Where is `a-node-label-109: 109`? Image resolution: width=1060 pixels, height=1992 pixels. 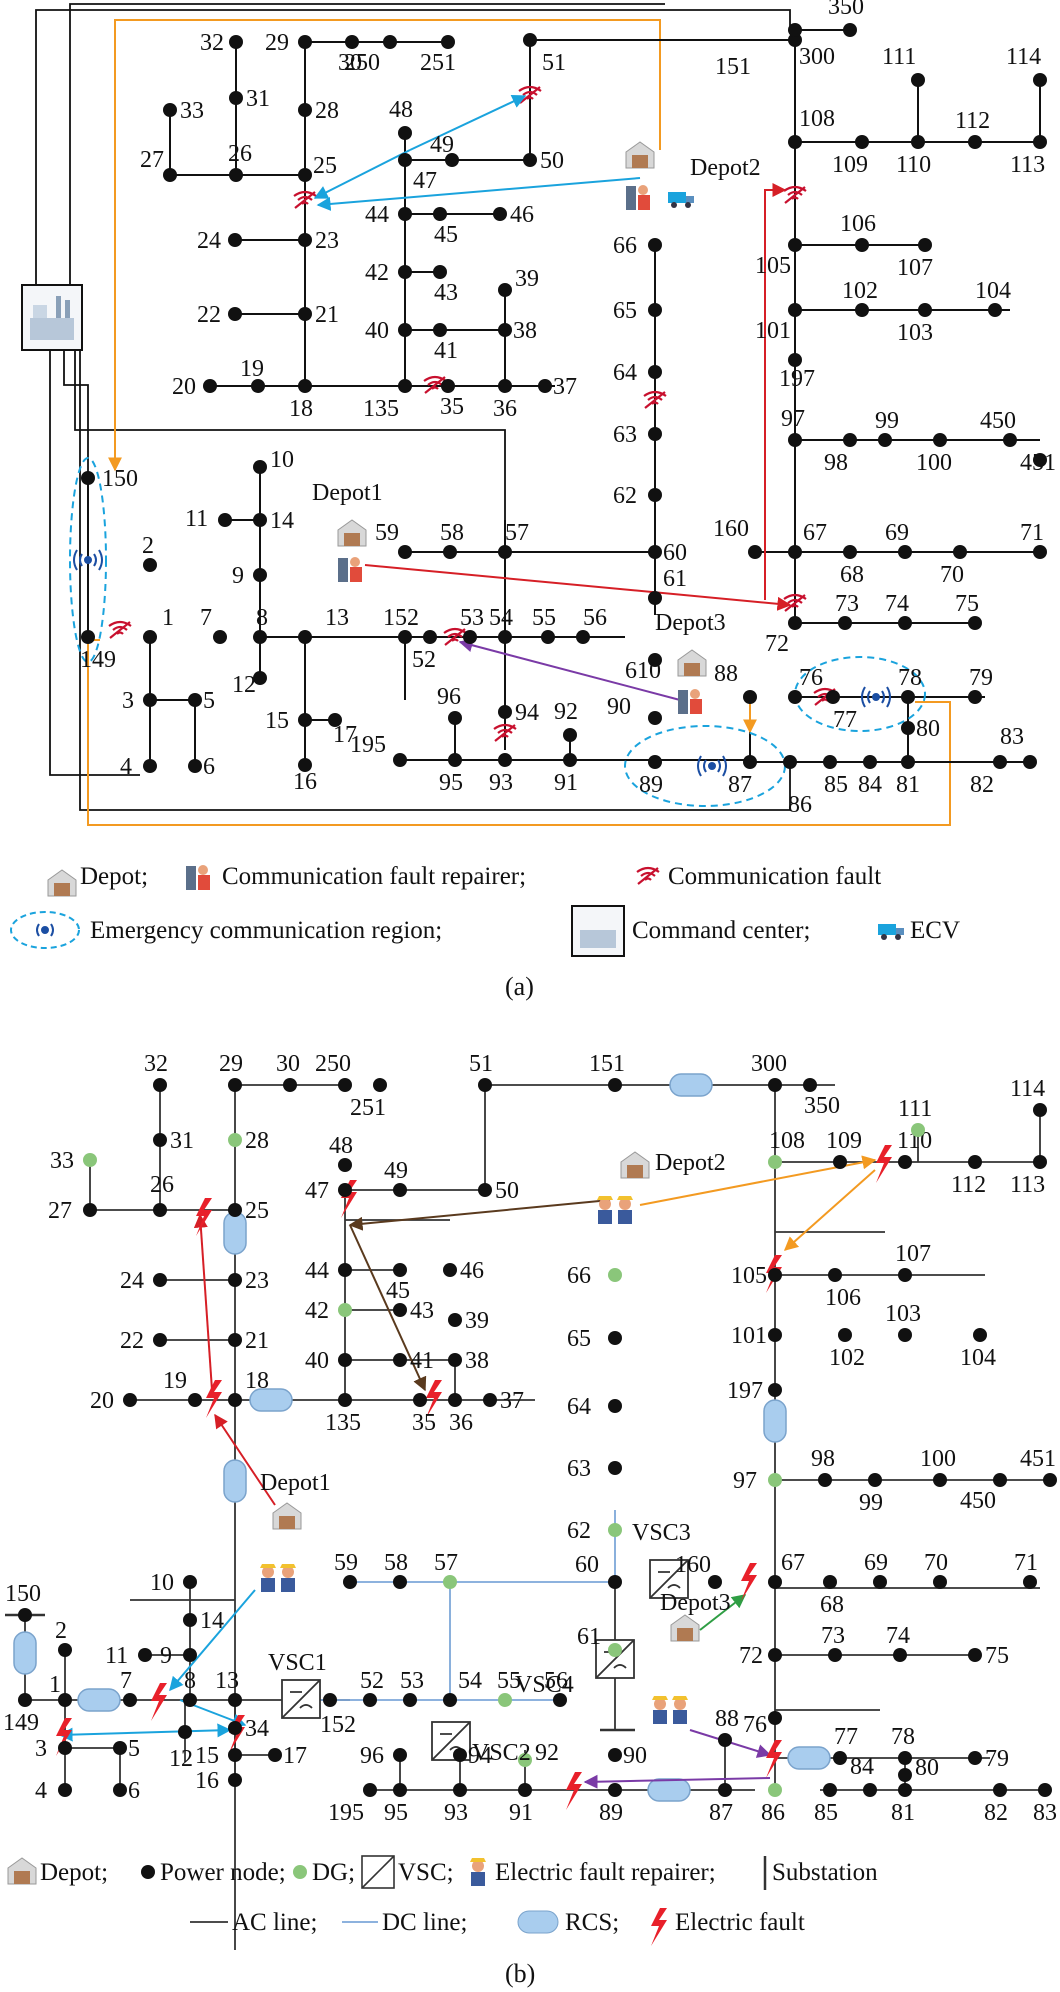
a-node-label-109: 109 is located at coordinates (850, 165).